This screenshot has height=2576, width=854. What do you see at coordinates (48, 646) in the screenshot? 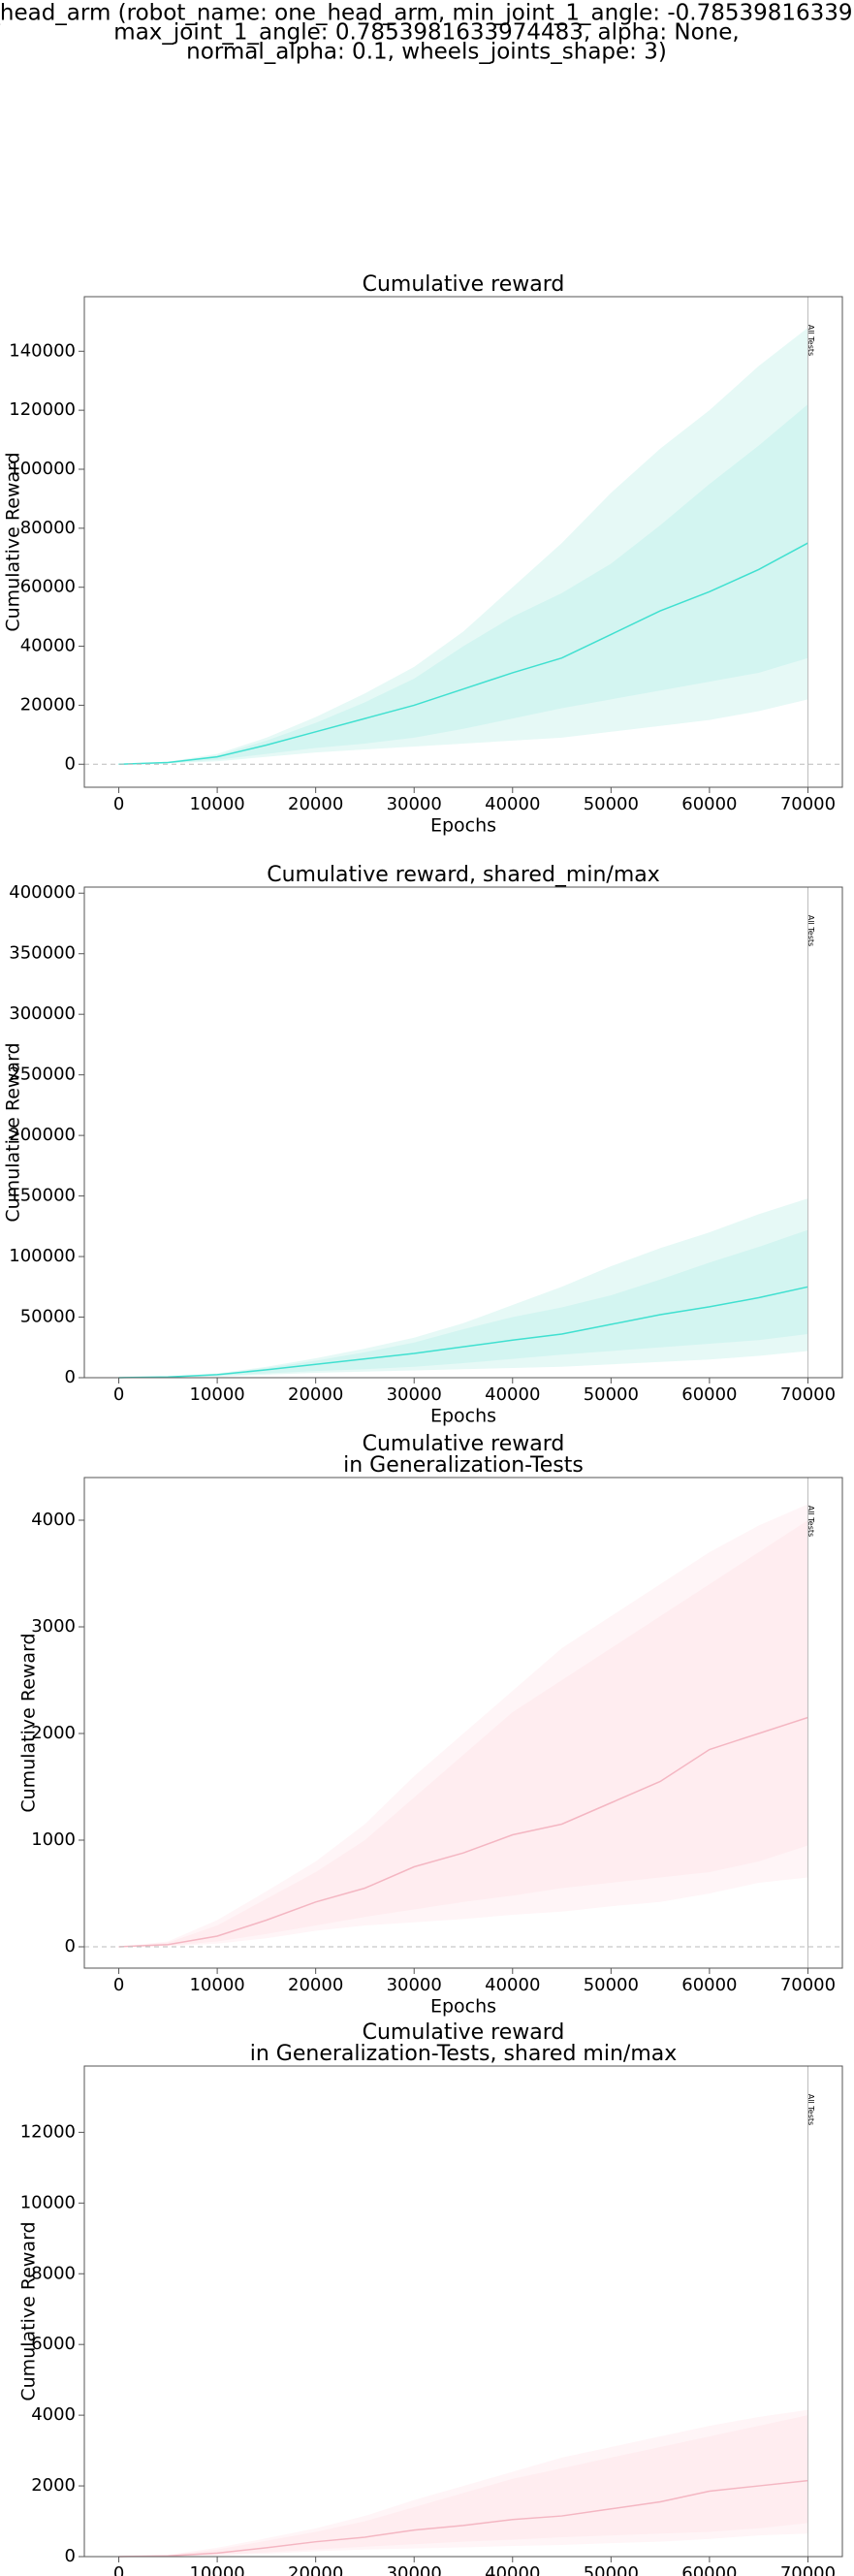
I see `y-tick-label: 40000` at bounding box center [48, 646].